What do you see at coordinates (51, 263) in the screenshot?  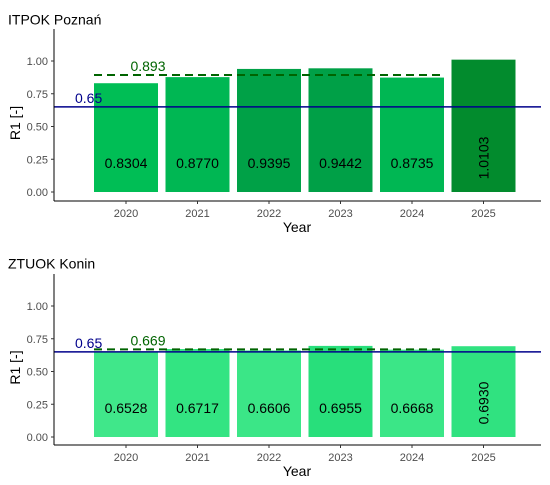 I see `chart-title: ZTUOK Konin` at bounding box center [51, 263].